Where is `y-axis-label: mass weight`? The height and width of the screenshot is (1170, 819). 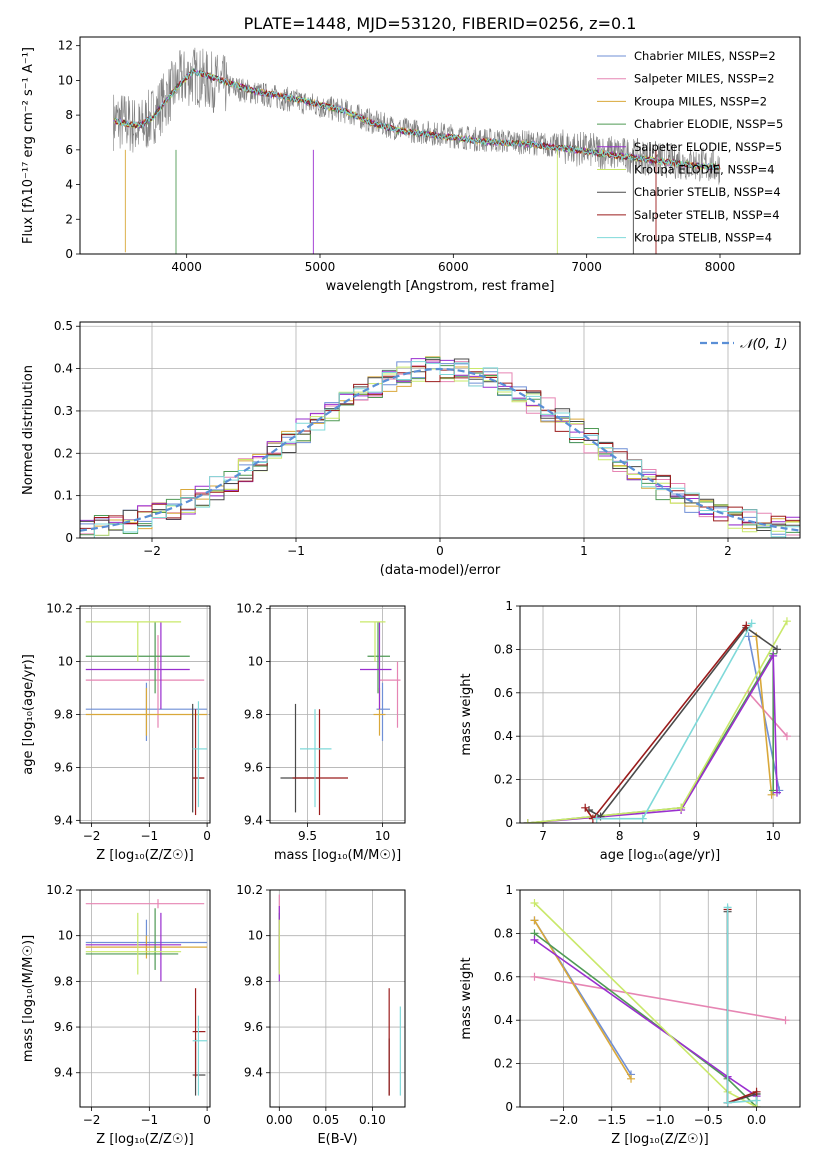
y-axis-label: mass weight is located at coordinates (466, 714).